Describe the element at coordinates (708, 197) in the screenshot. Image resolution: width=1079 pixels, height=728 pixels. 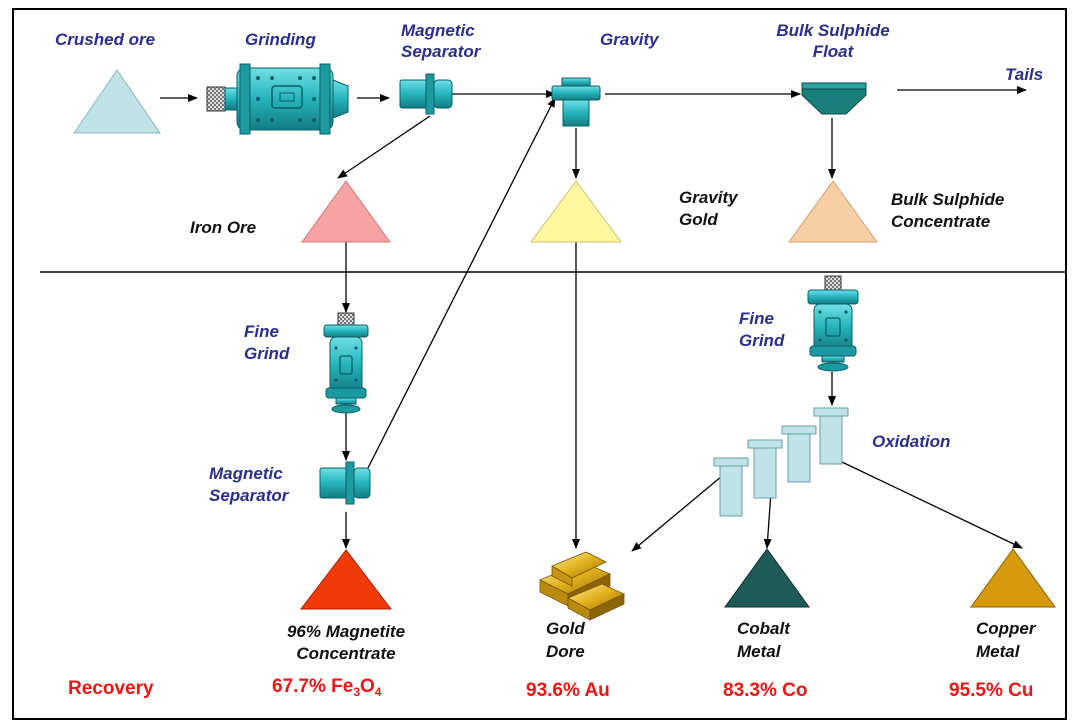
I see `label-gravity-gold-l1: Gravity` at that location.